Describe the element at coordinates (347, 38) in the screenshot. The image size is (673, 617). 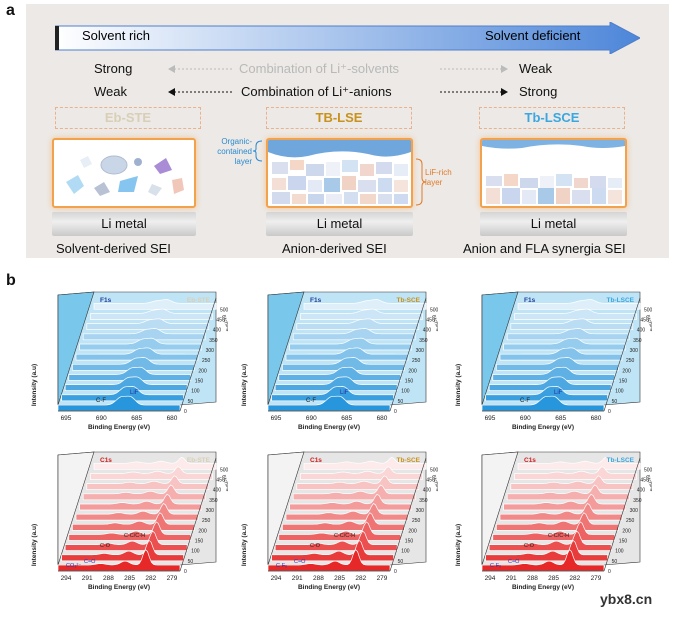
I see `solvent-gradient-arrow` at that location.